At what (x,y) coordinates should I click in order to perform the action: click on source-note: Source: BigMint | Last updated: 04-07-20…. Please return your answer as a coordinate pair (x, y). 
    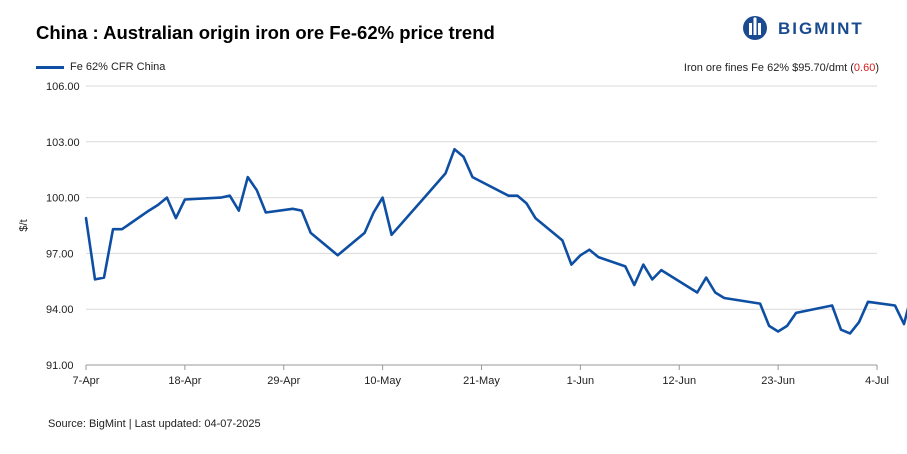
    Looking at the image, I should click on (154, 424).